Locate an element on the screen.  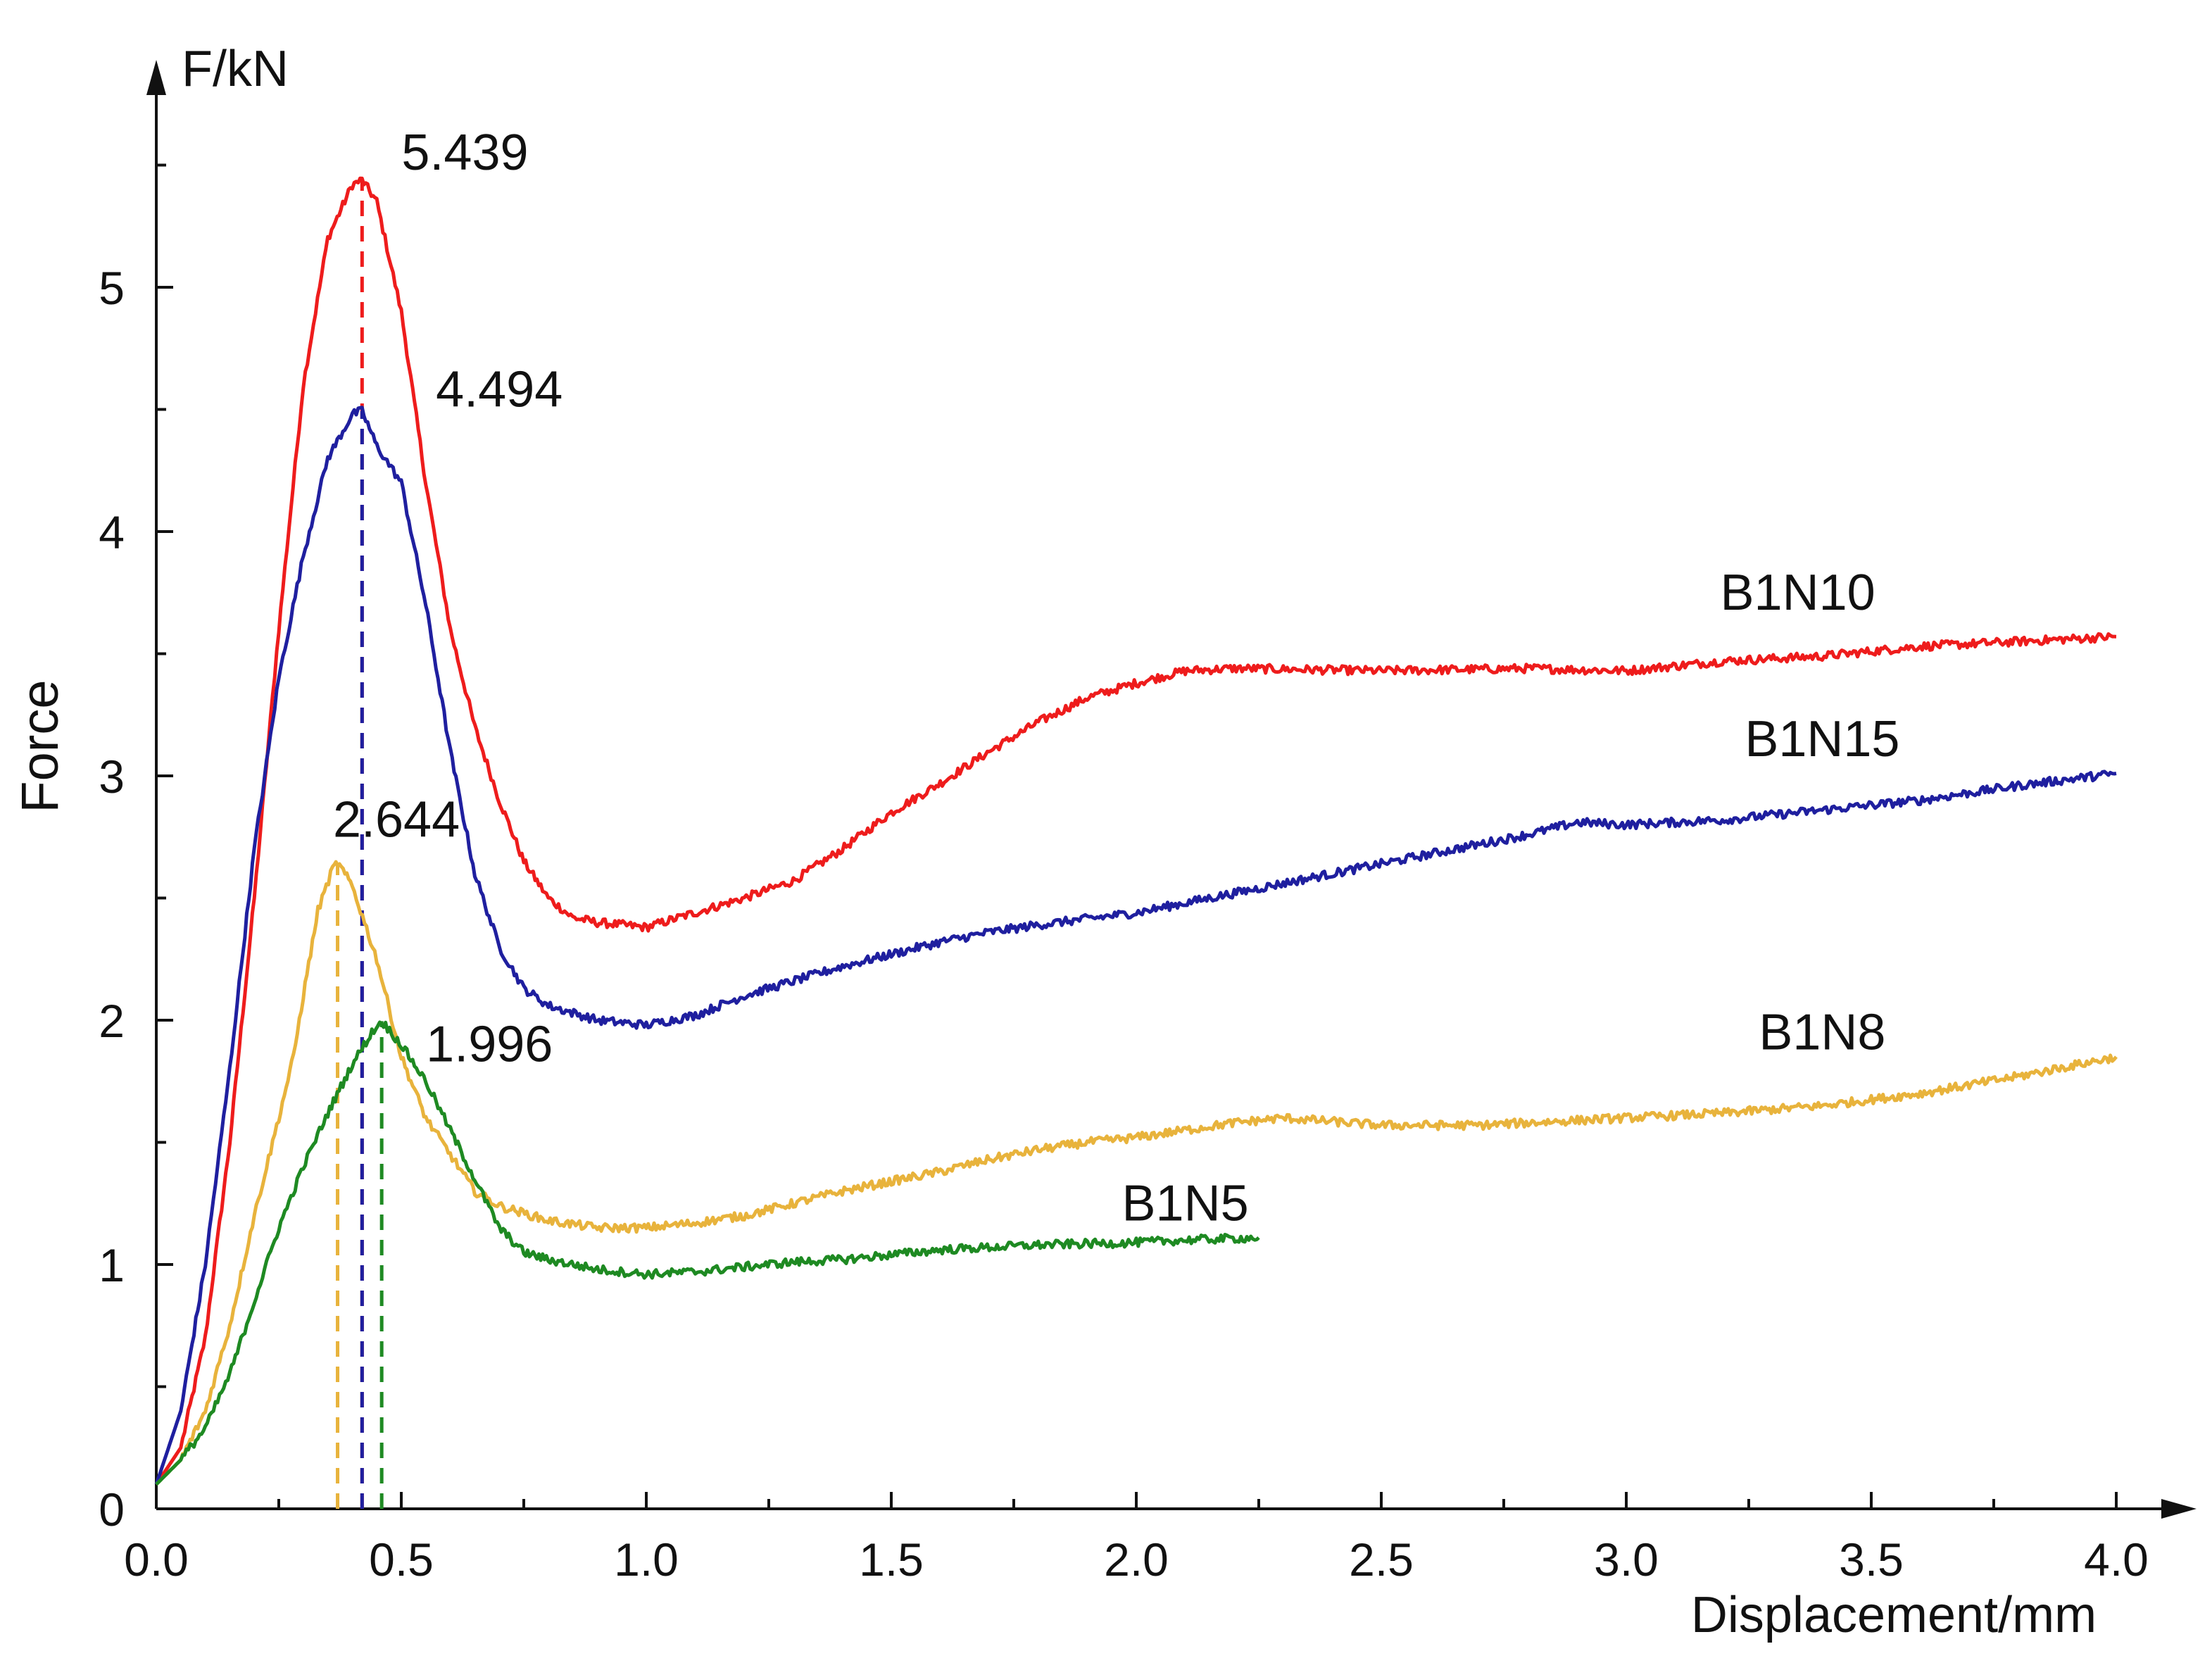
x-axis-arrow is located at coordinates (2179, 1509).